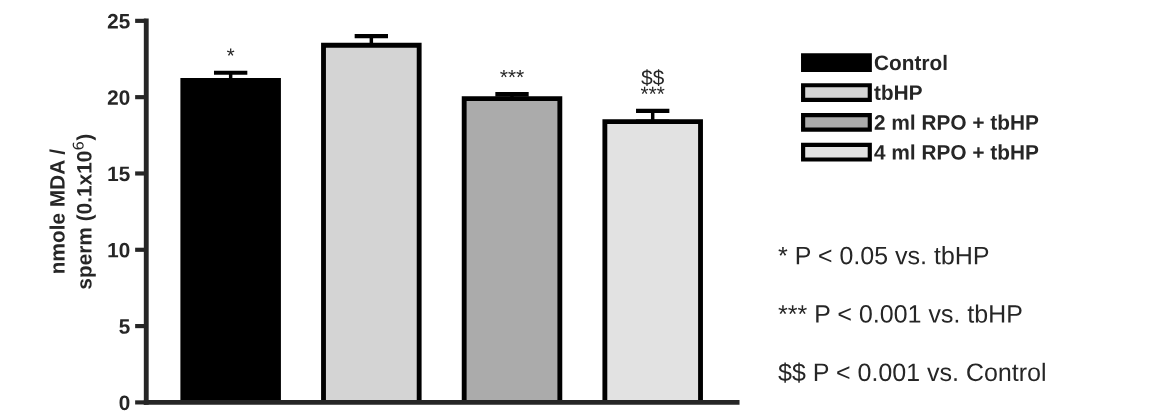 This screenshot has height=417, width=1170. Describe the element at coordinates (956, 122) in the screenshot. I see `legend-label: 2 ml RPO + tbHP` at that location.